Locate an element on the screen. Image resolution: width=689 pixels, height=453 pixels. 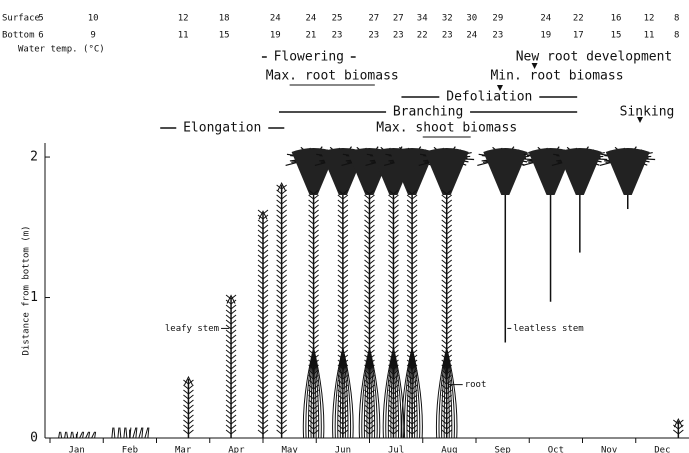
row-label: Bottom is located at coordinates (18, 36).